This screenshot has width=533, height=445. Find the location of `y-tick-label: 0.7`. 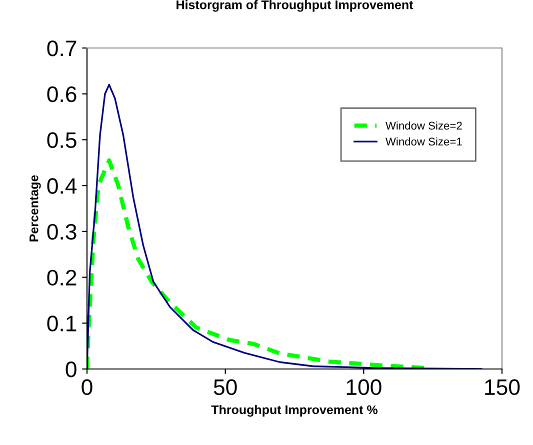

y-tick-label: 0.7 is located at coordinates (61, 48).